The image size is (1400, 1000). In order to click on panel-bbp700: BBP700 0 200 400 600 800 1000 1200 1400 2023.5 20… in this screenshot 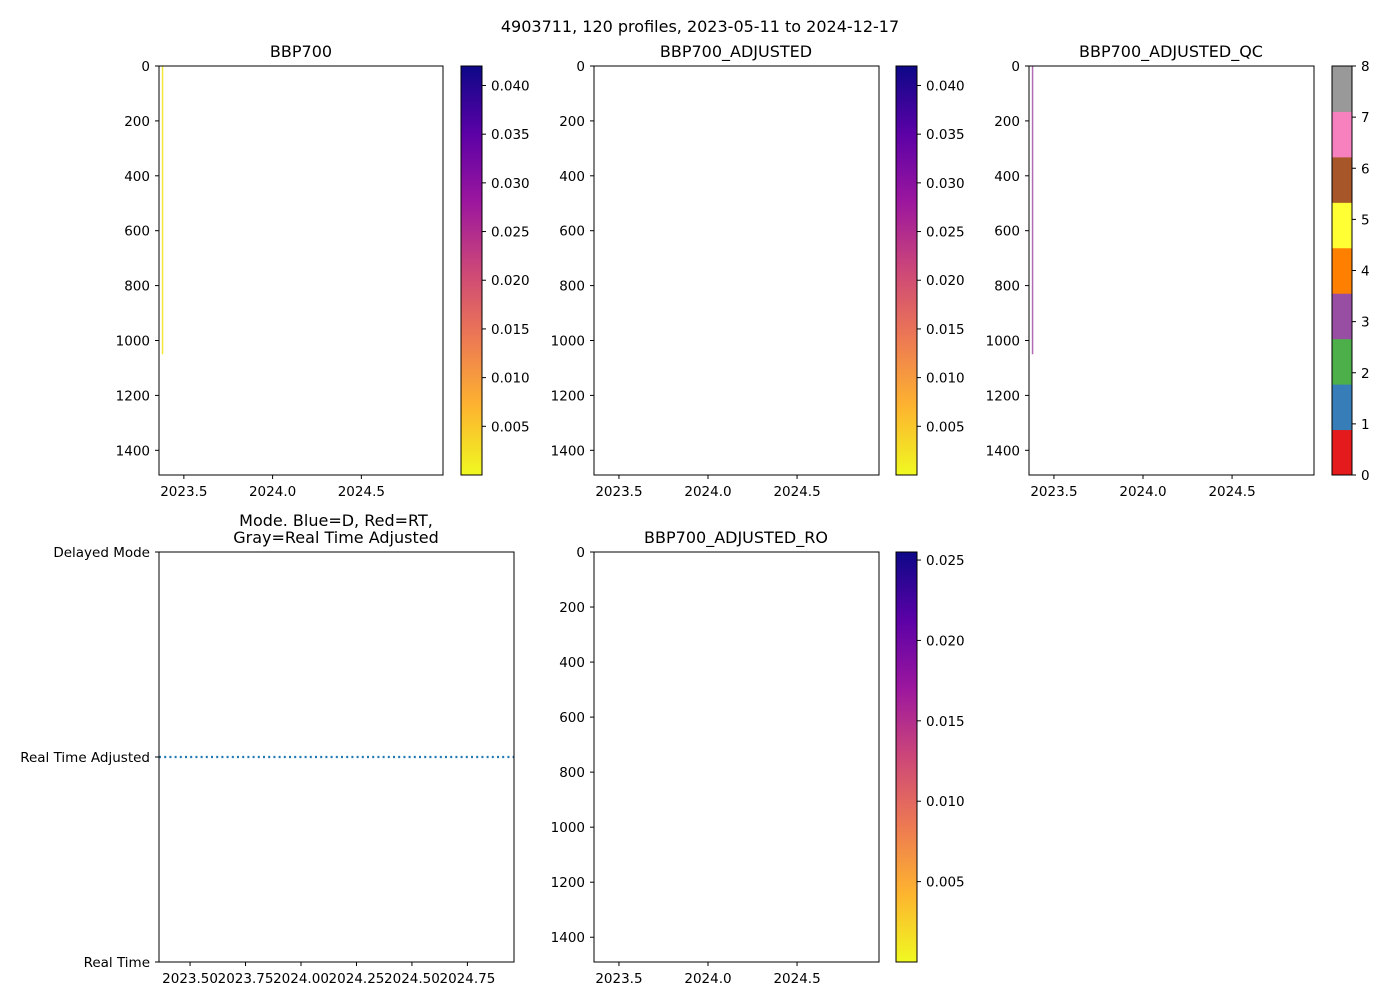, I will do `click(323, 271)`.